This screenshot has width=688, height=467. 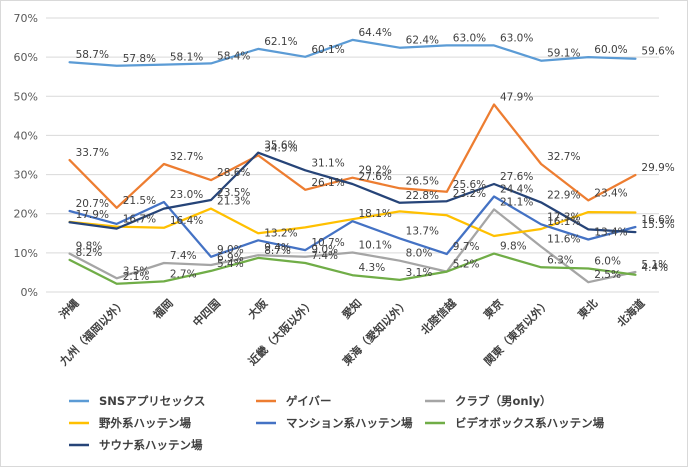 I want to click on data-label: 4.4%, so click(x=654, y=268).